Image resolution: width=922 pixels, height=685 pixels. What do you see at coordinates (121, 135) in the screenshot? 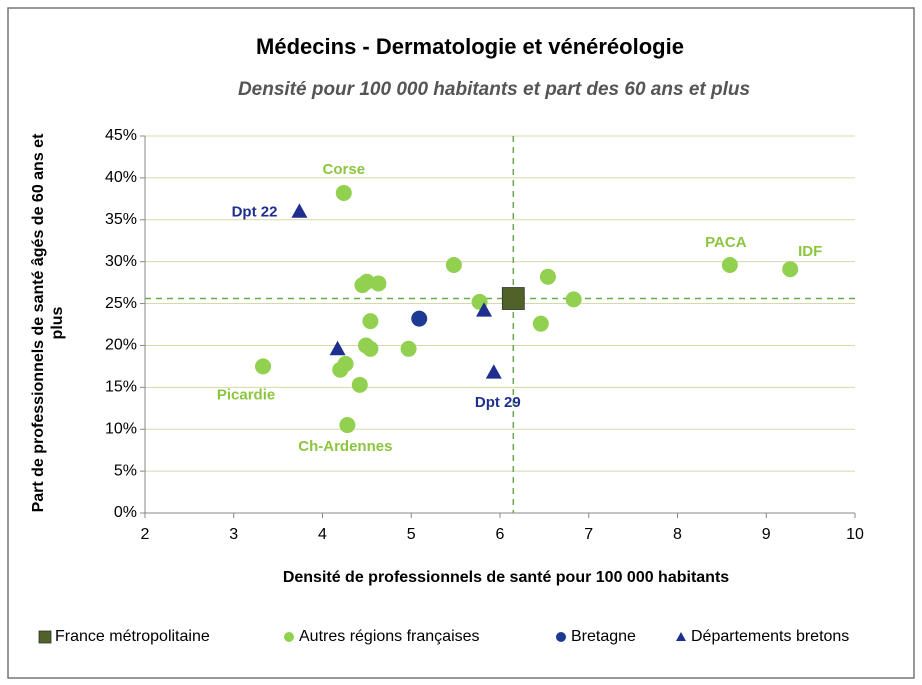
I see `y-tick-label: 45%` at bounding box center [121, 135].